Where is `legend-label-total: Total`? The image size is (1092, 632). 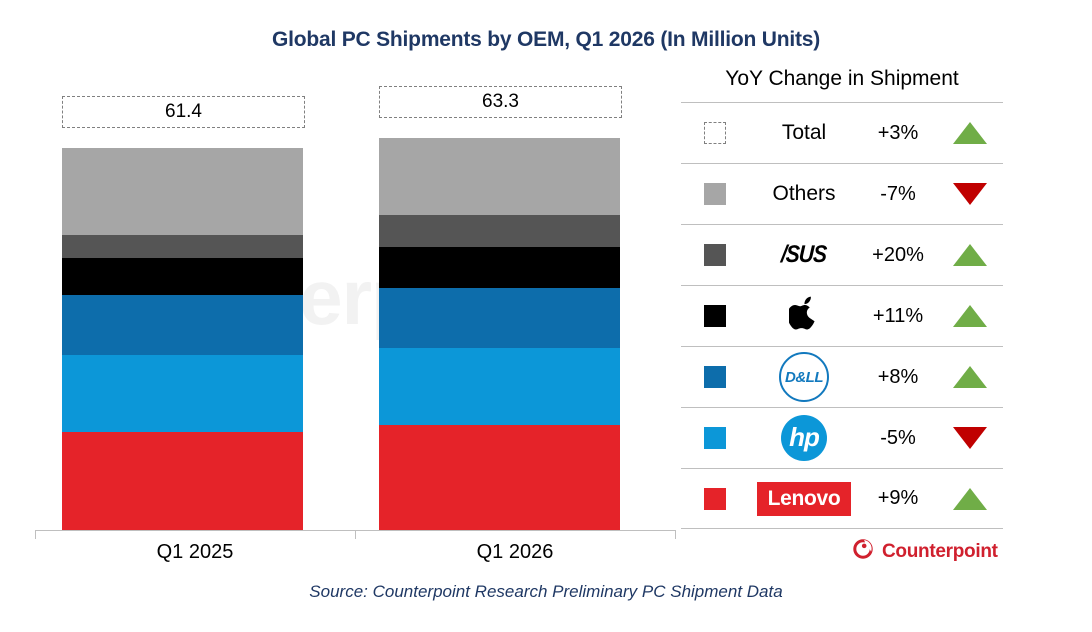 legend-label-total: Total is located at coordinates (804, 132).